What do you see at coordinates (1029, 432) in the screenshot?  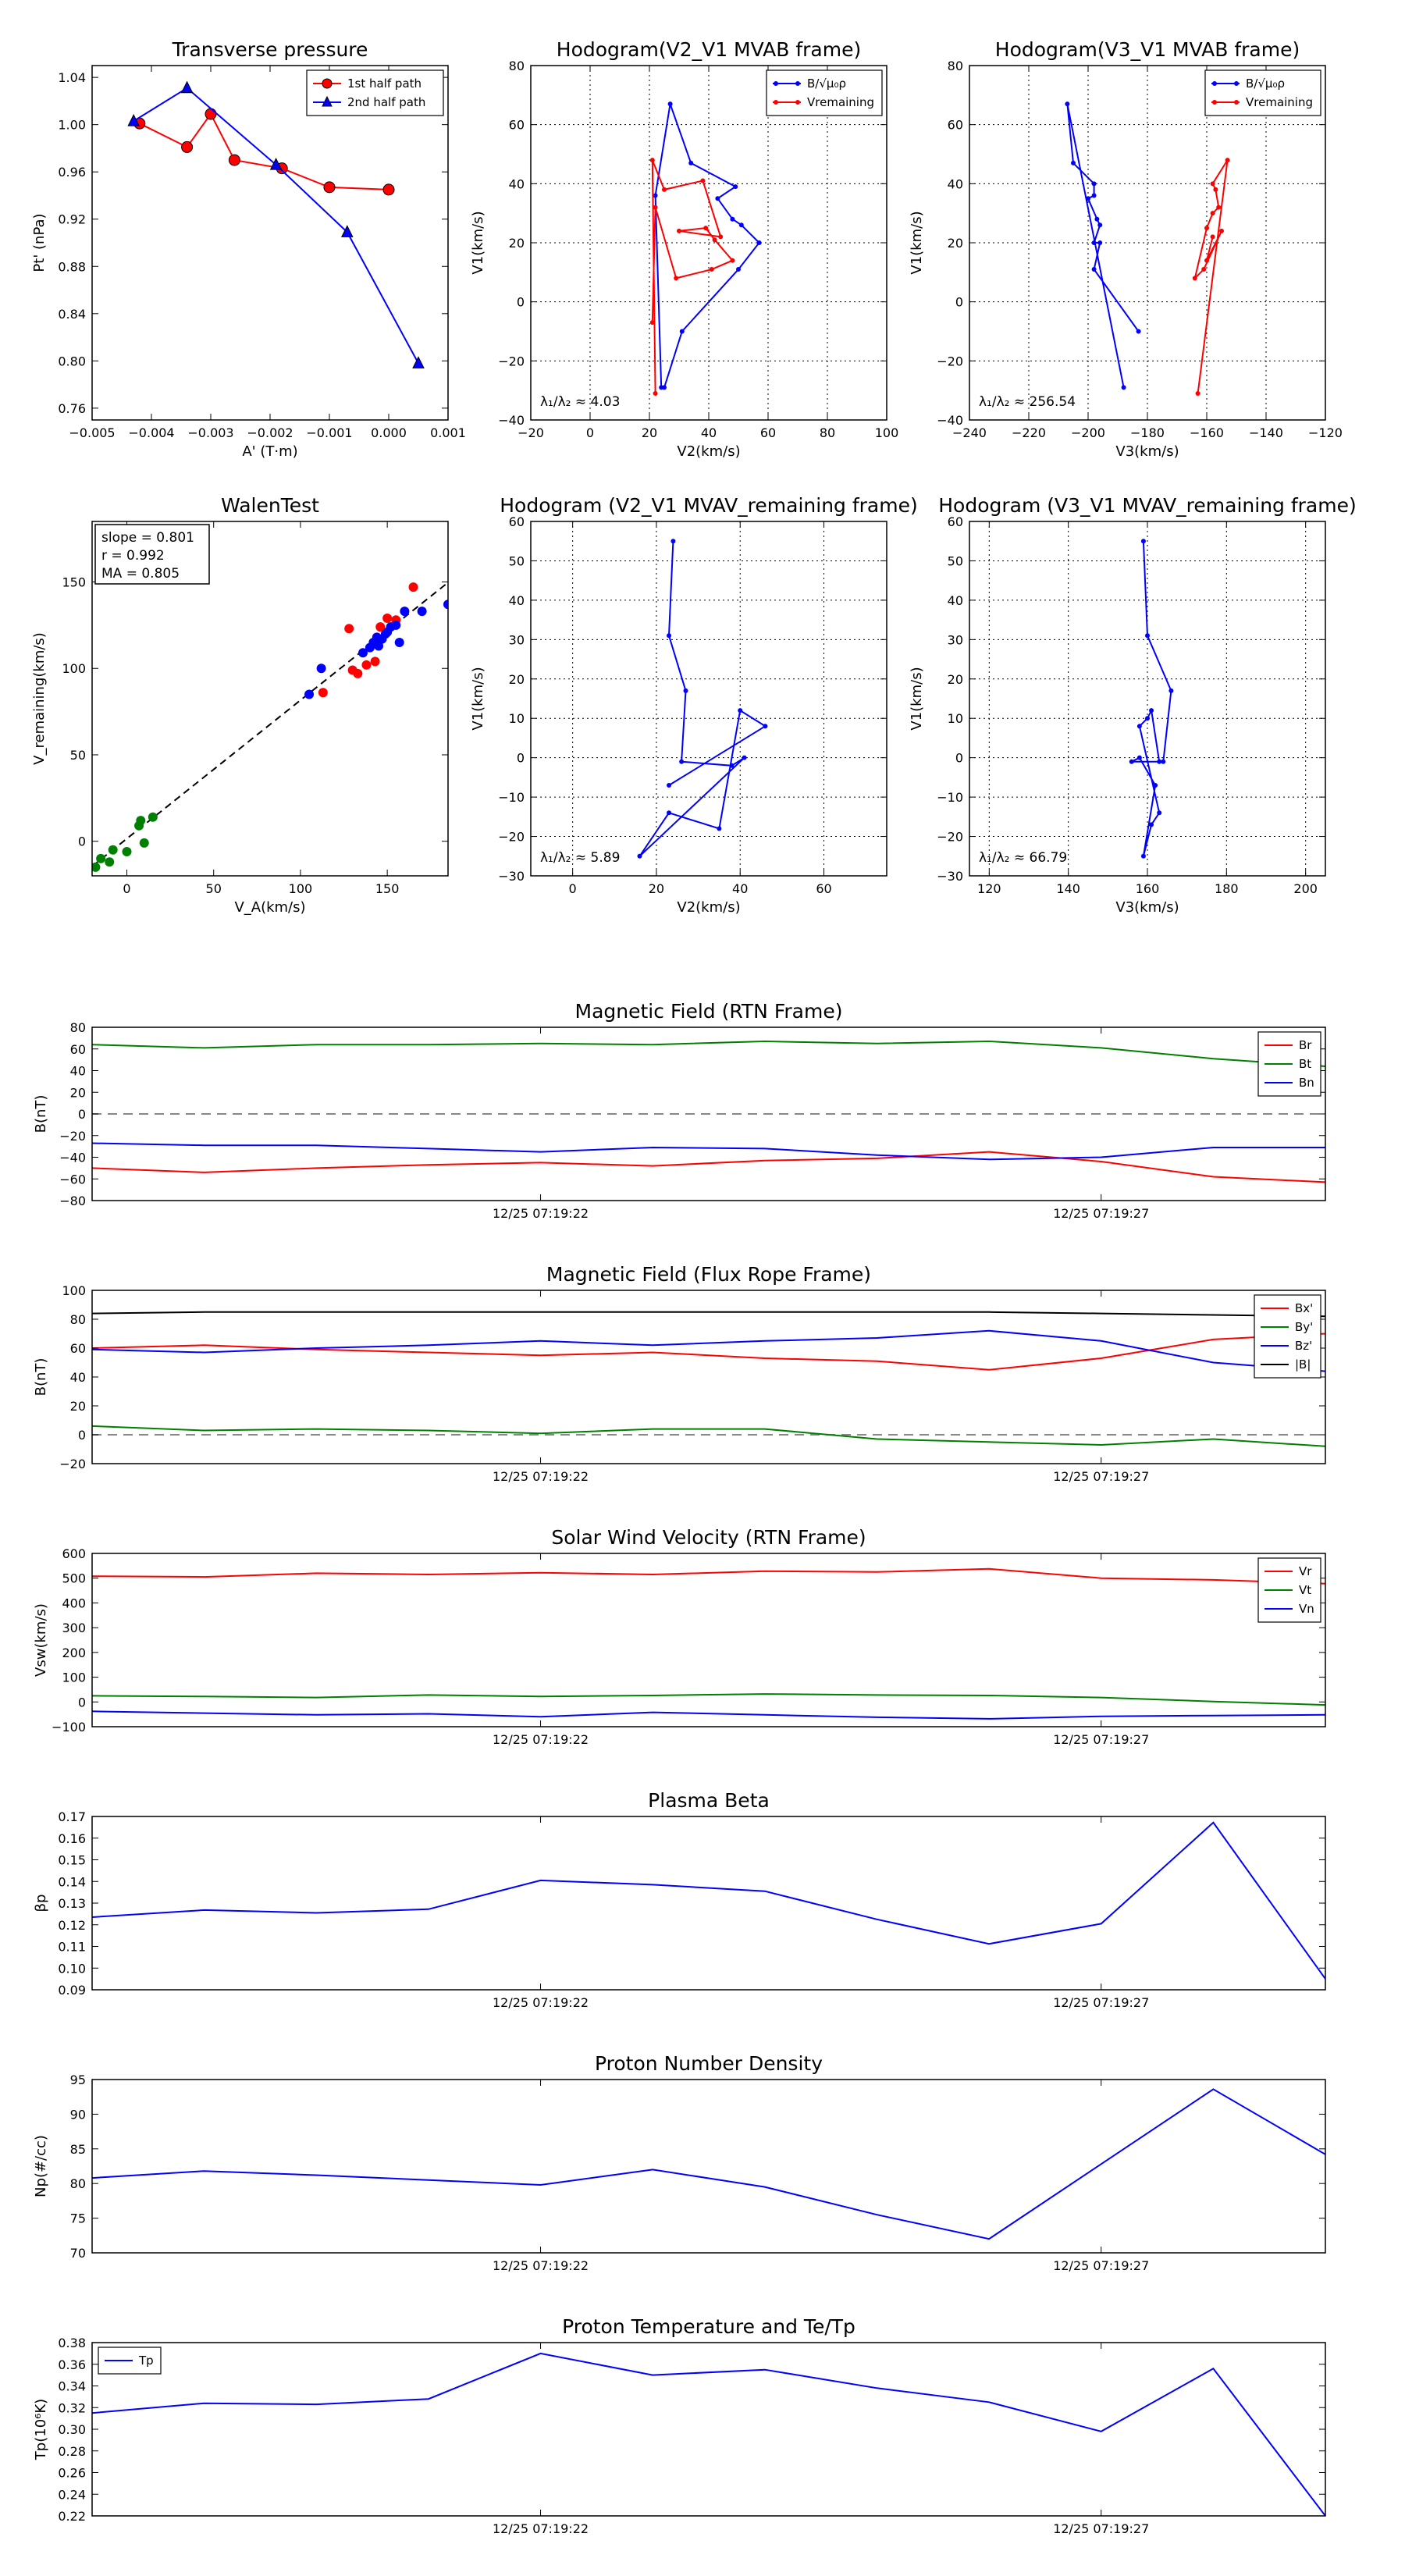 I see `x-tick-label: −220` at bounding box center [1029, 432].